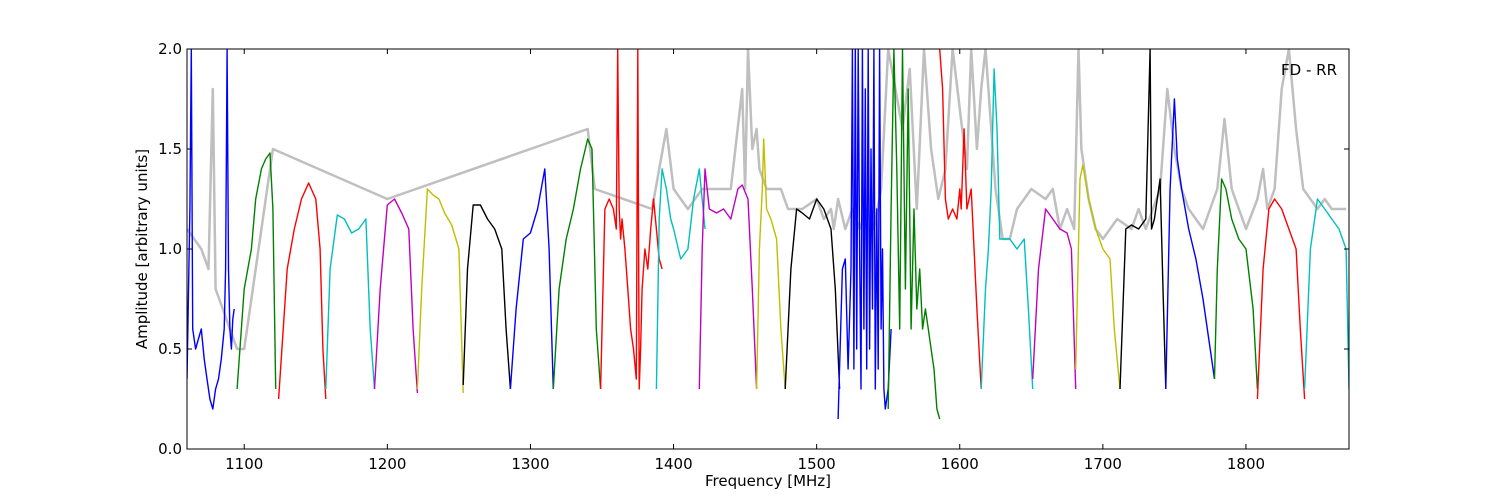 The height and width of the screenshot is (500, 1500). What do you see at coordinates (768, 481) in the screenshot?
I see `x-axis-label: Frequency [MHz]` at bounding box center [768, 481].